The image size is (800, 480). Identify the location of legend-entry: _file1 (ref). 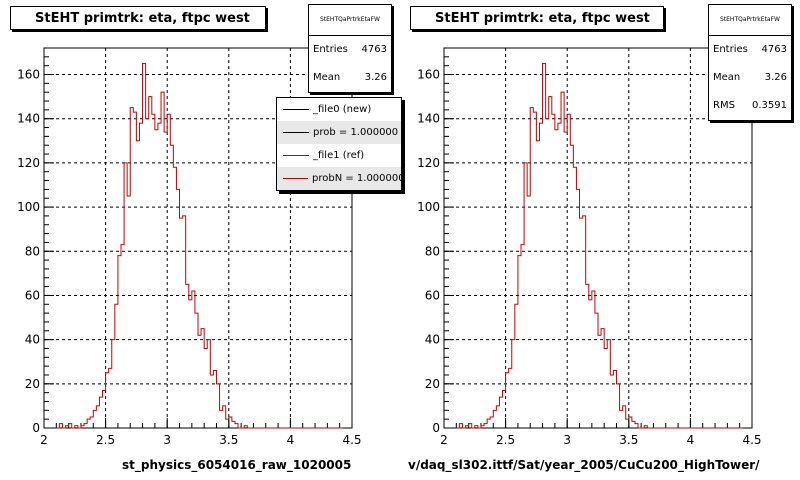
(339, 155).